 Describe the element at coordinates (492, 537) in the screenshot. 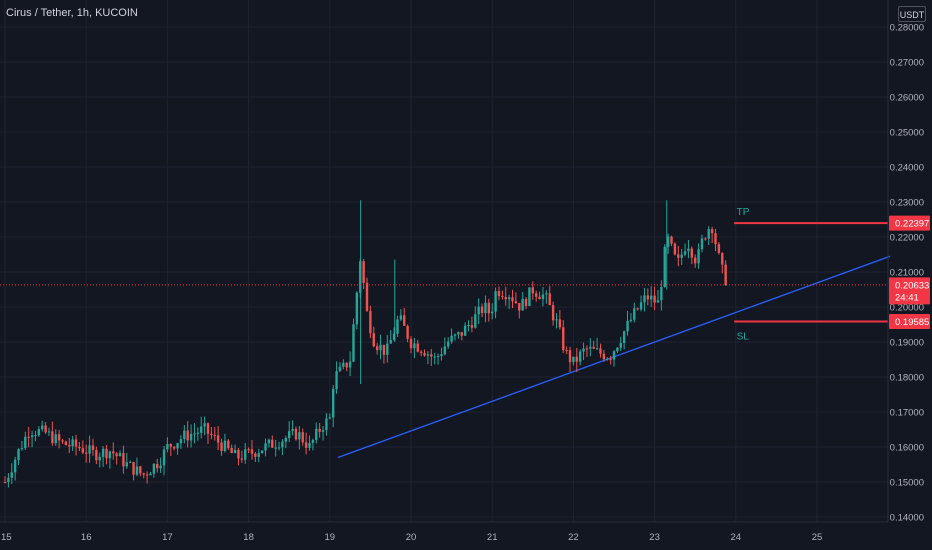

I see `x-tick-label: 21` at that location.